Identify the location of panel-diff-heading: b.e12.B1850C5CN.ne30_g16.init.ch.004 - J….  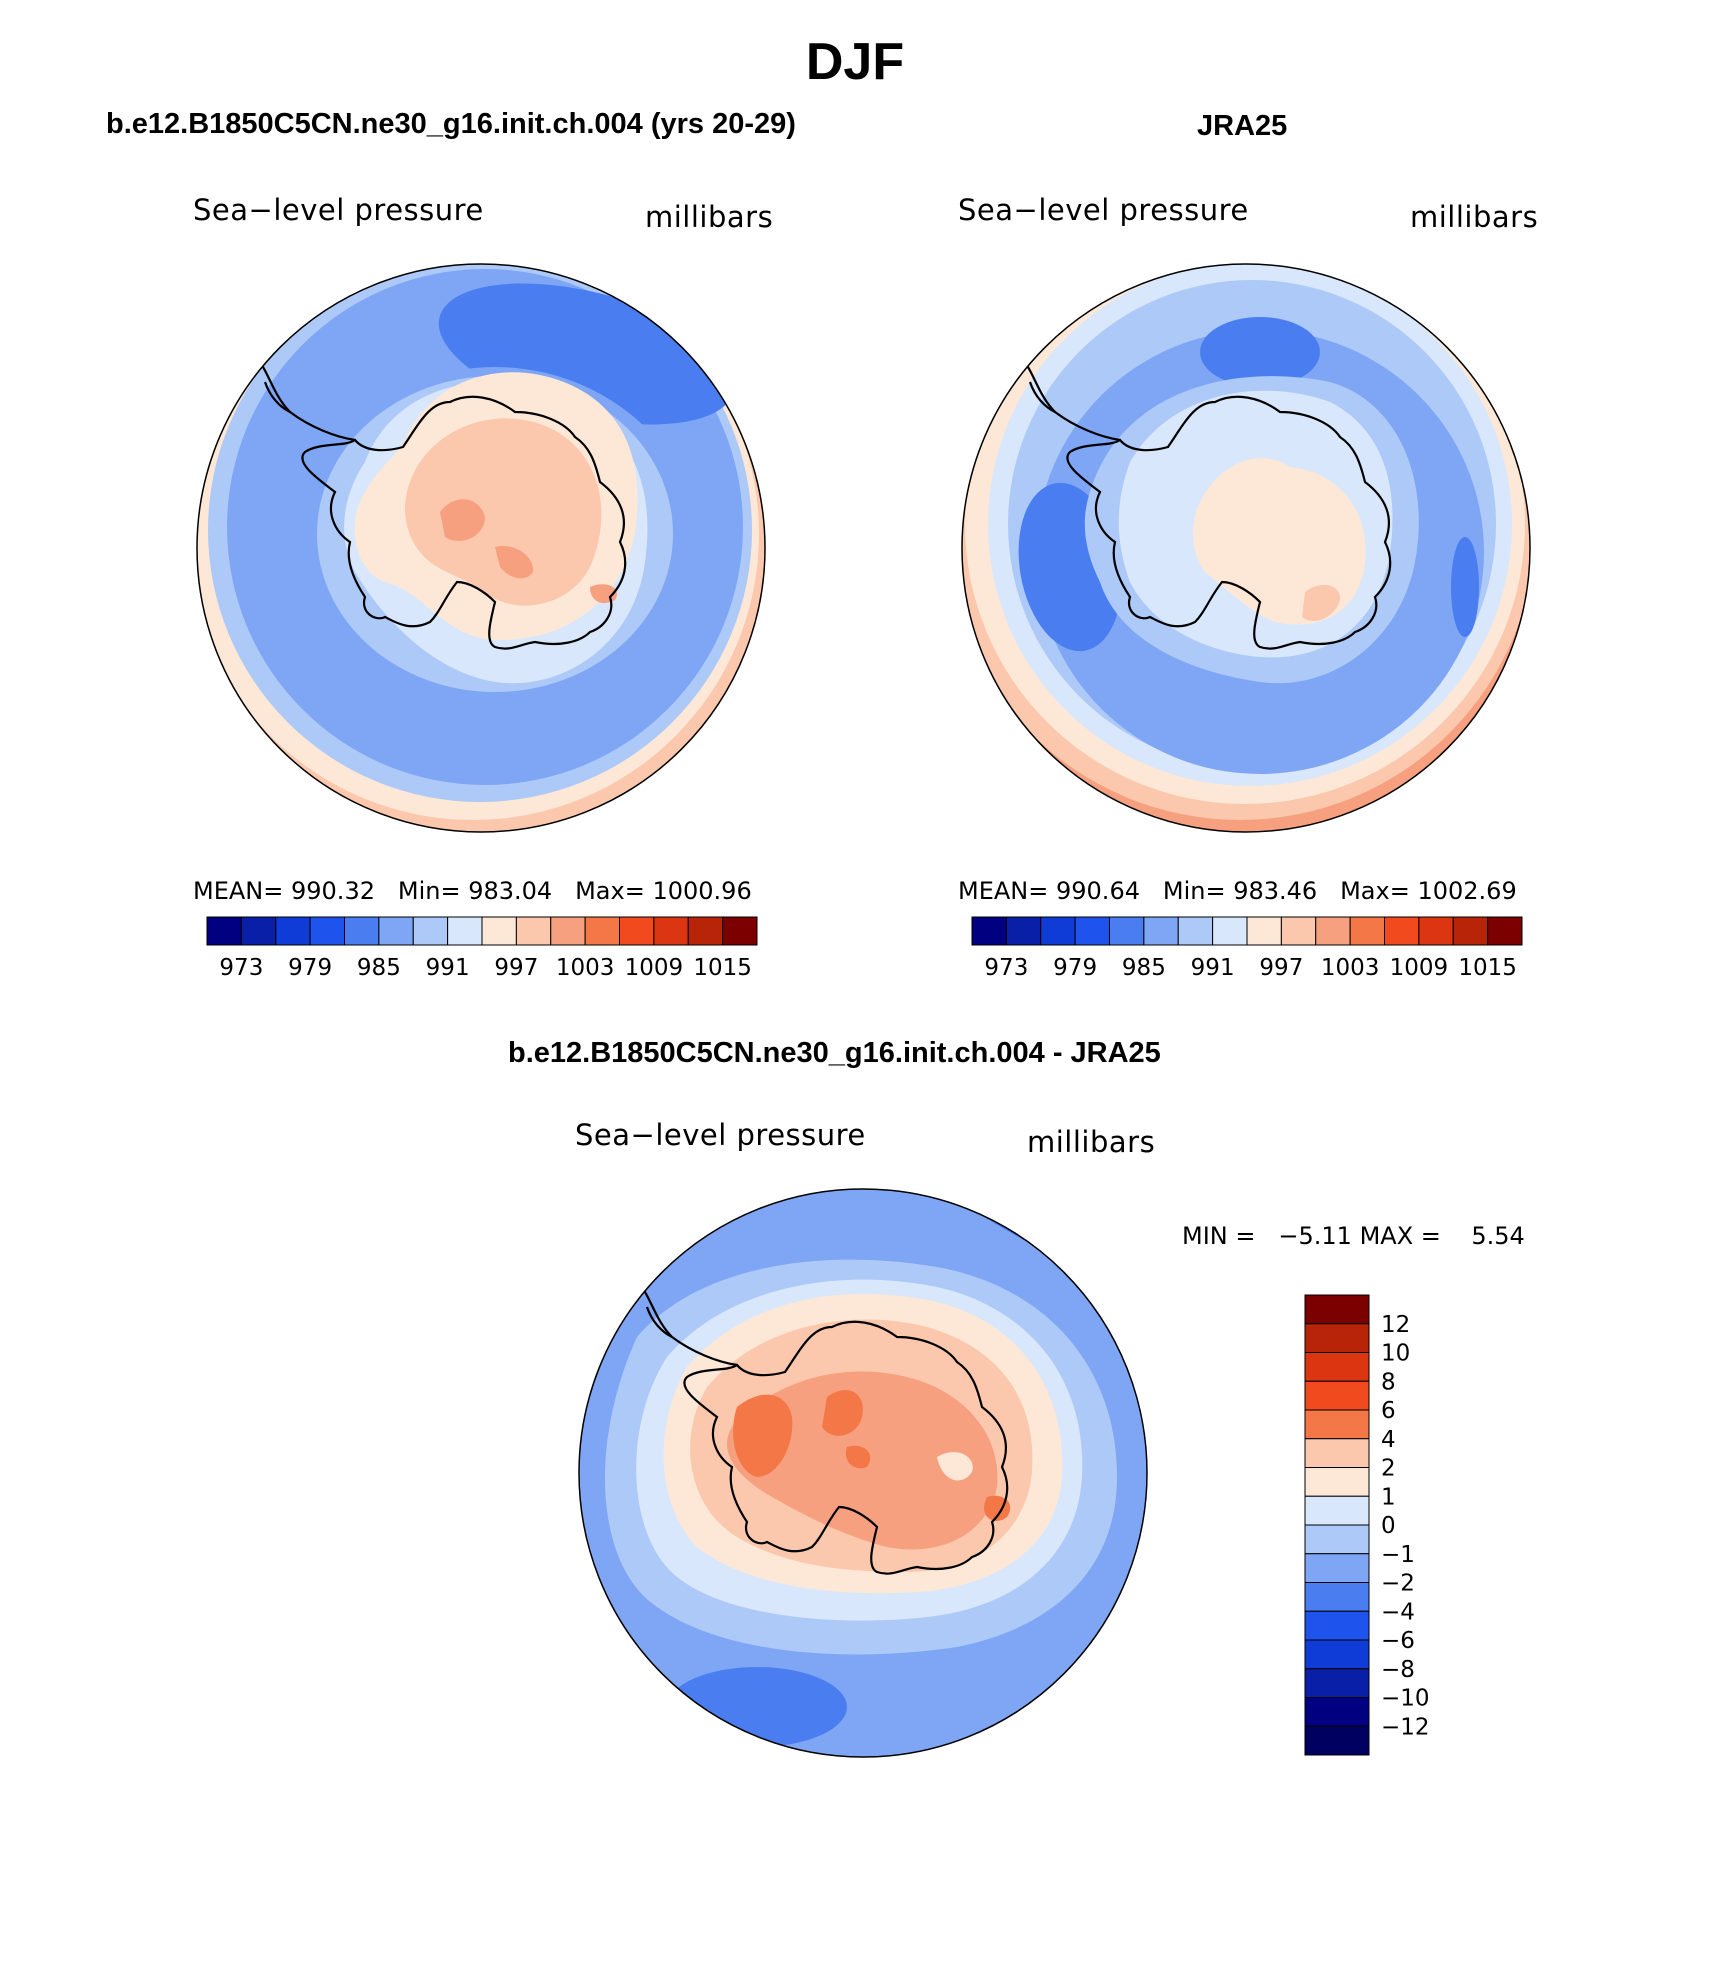
(834, 1053).